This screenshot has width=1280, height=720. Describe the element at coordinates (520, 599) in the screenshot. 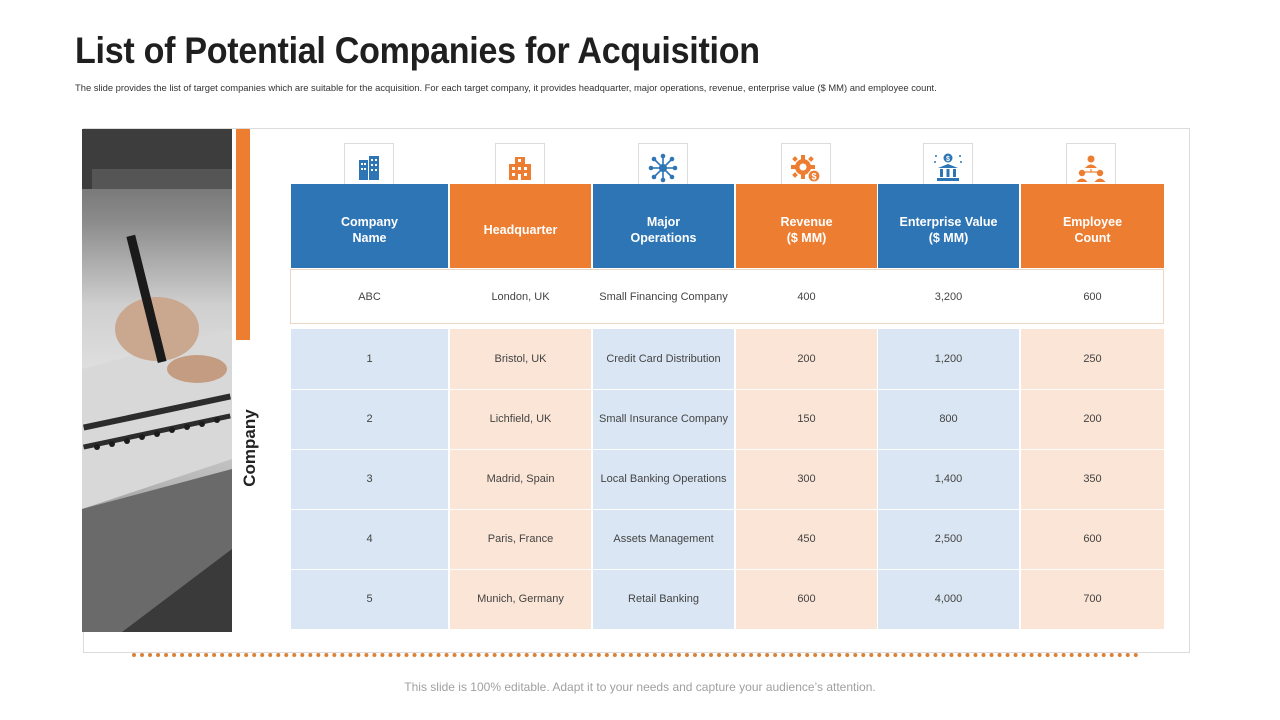

I see `table-cell: Munich, Germany` at that location.